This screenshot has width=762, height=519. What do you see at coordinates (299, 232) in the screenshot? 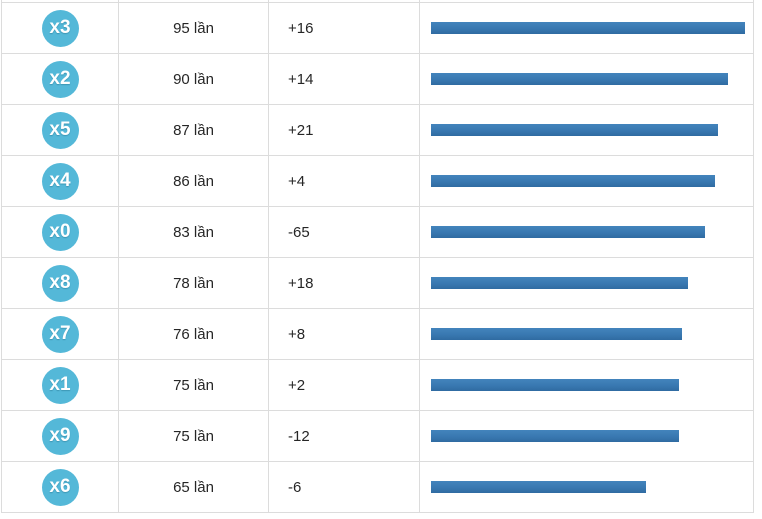
I see `delta-value: -65` at bounding box center [299, 232].